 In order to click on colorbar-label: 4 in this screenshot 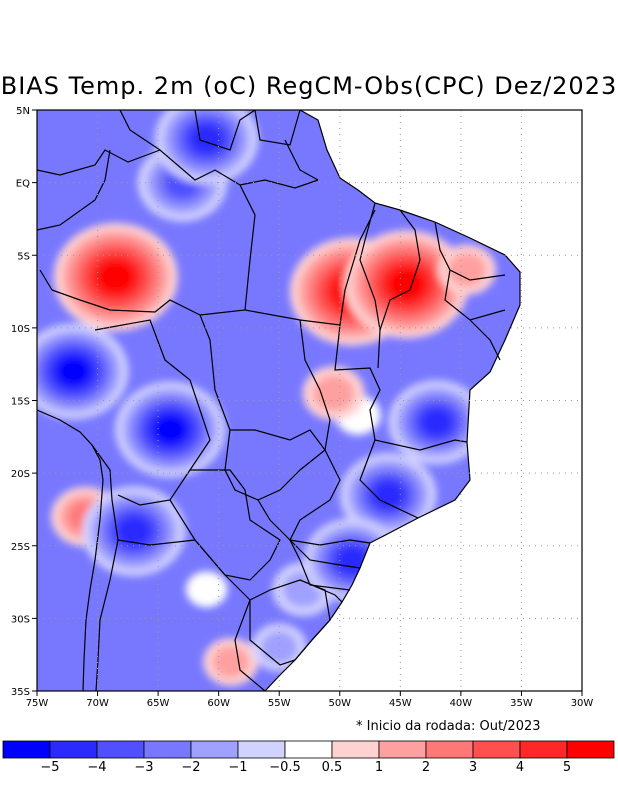, I will do `click(520, 767)`.